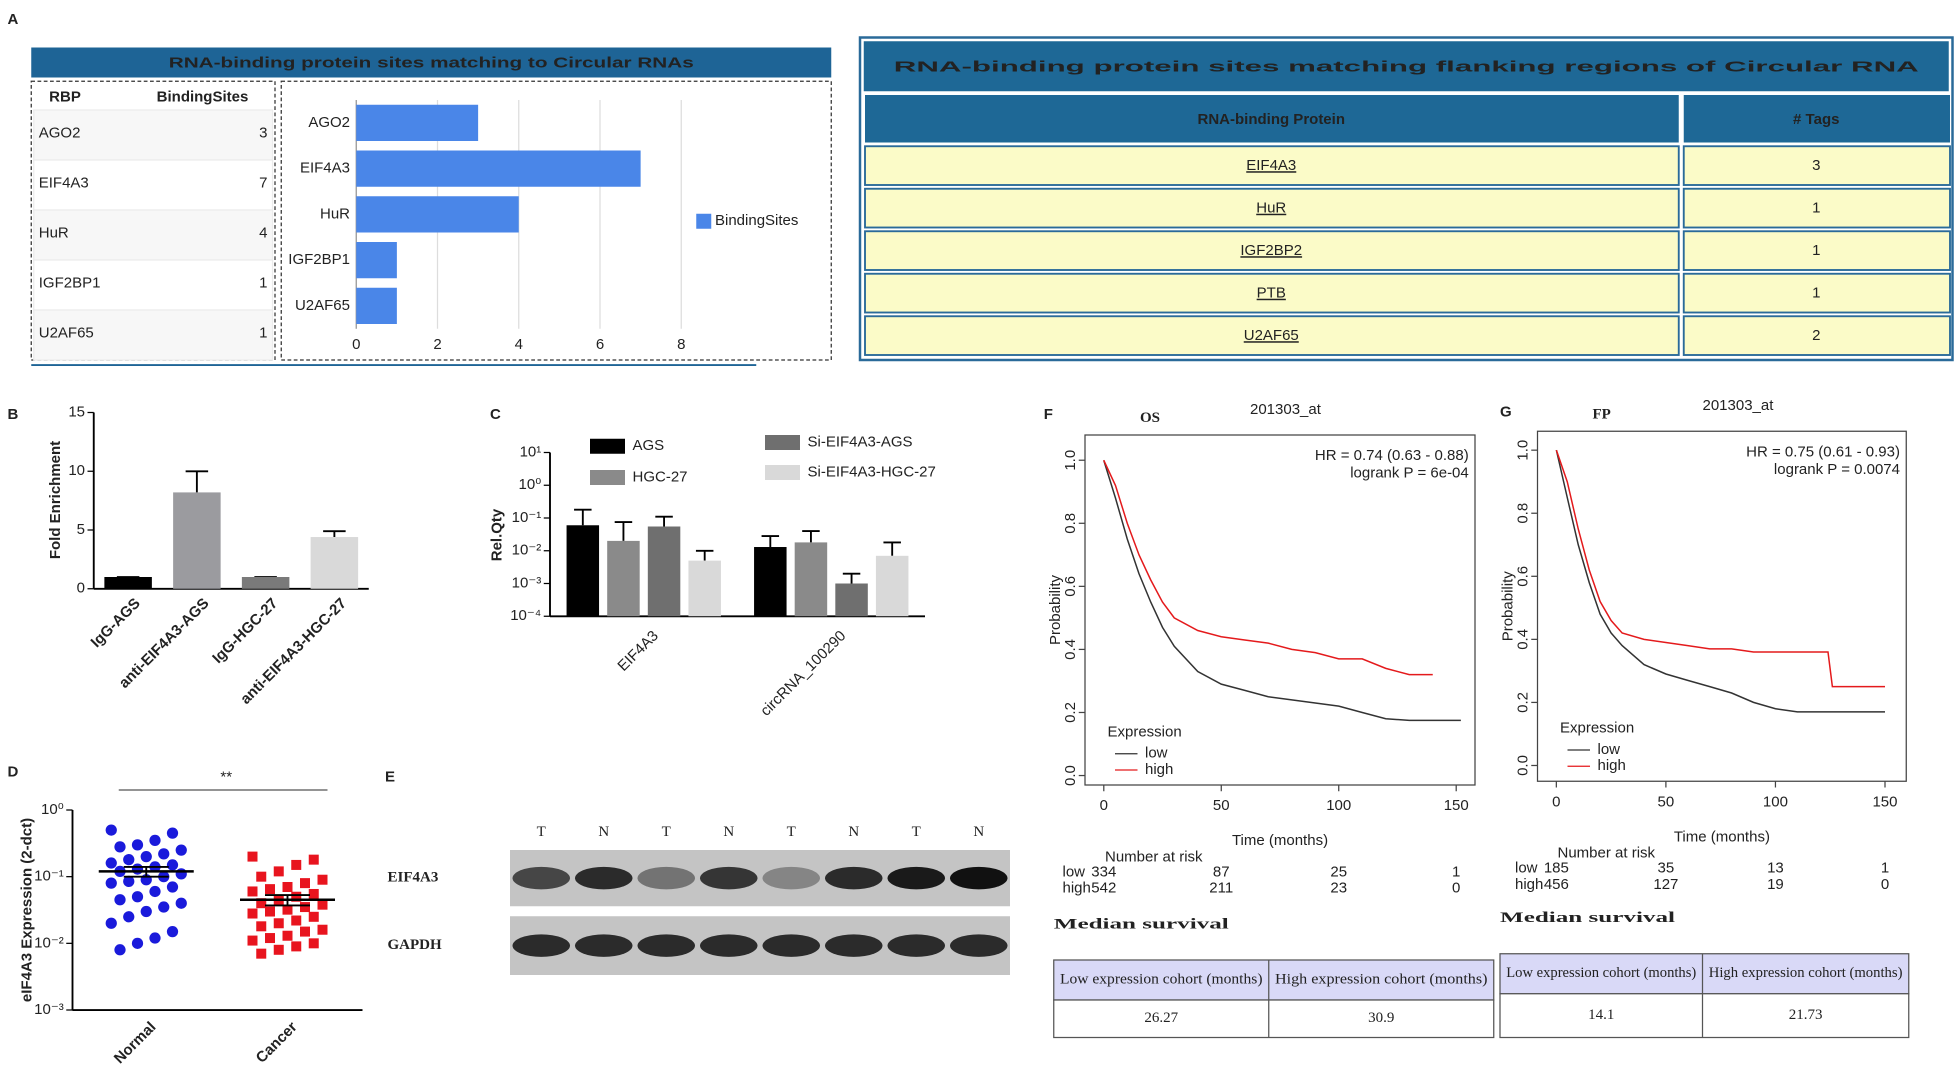  I want to click on table-cell: 2, so click(1816, 335).